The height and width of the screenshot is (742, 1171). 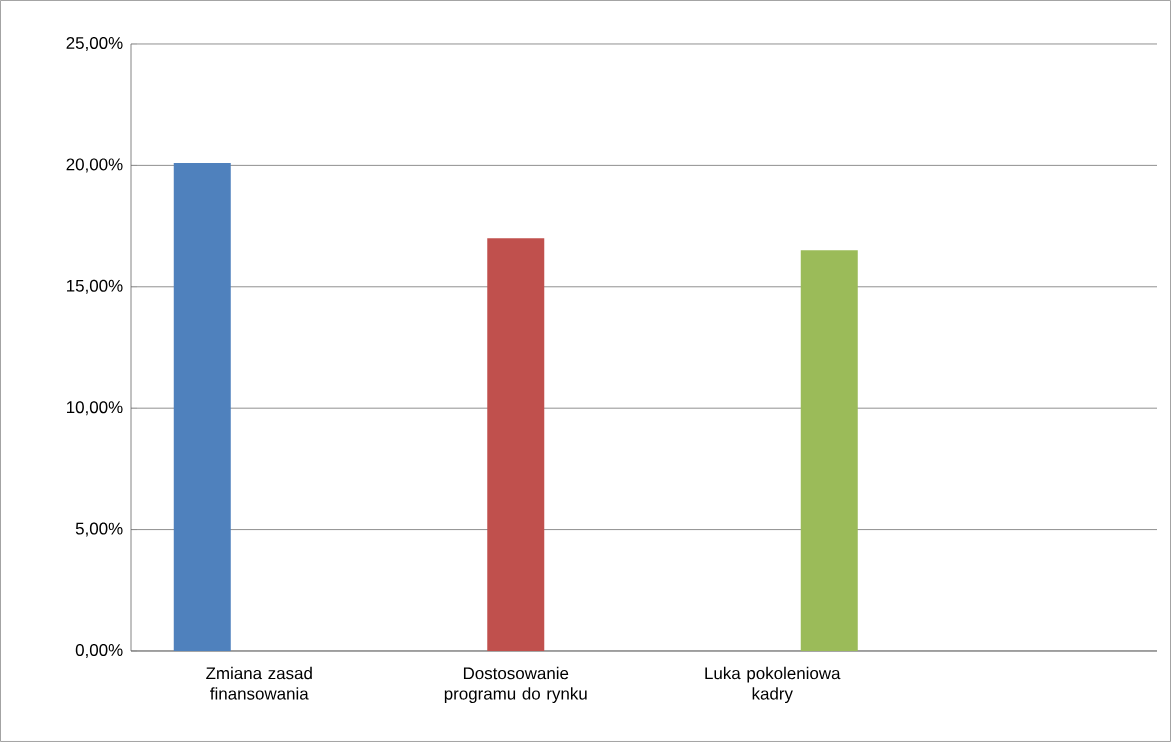 I want to click on y-tick-label: 0,00%, so click(x=99, y=650).